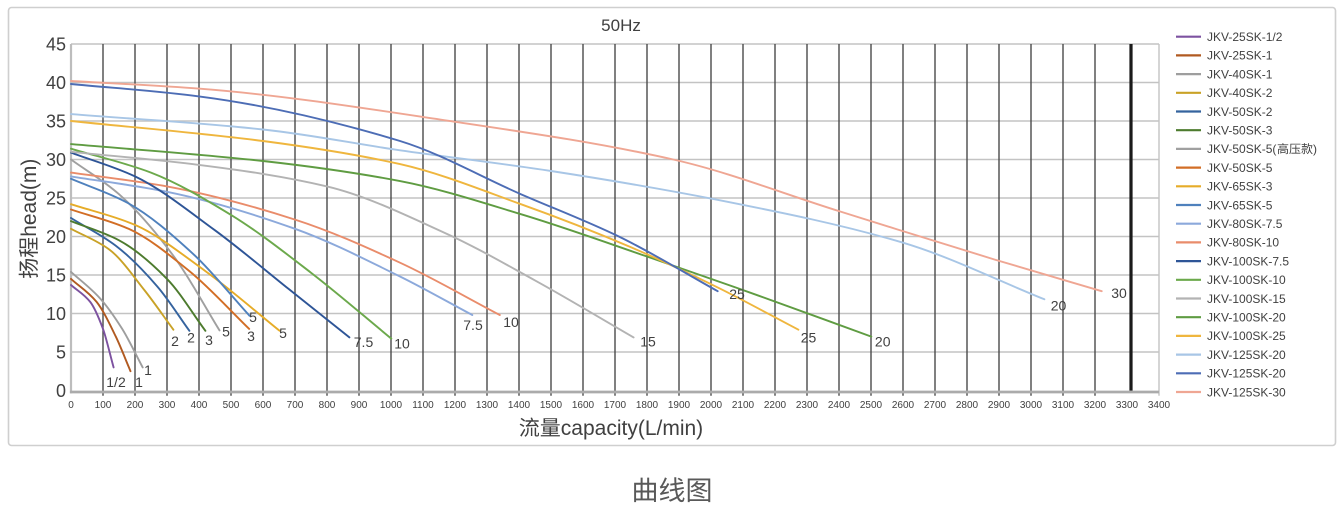 The height and width of the screenshot is (512, 1343). What do you see at coordinates (56, 45) in the screenshot?
I see `svg-text: 45` at bounding box center [56, 45].